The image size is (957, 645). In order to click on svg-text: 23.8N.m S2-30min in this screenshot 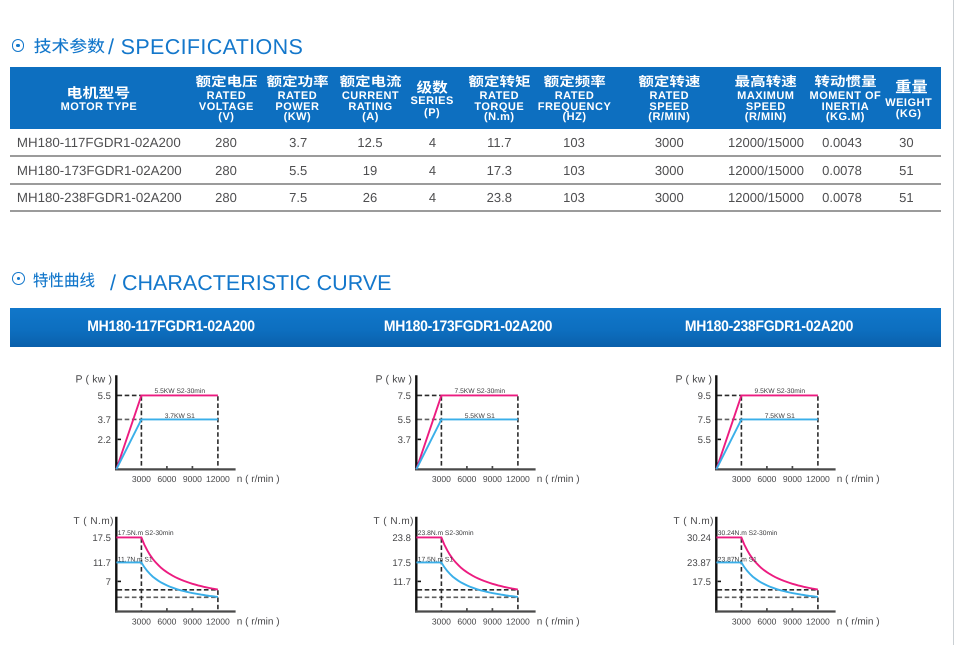, I will do `click(446, 533)`.